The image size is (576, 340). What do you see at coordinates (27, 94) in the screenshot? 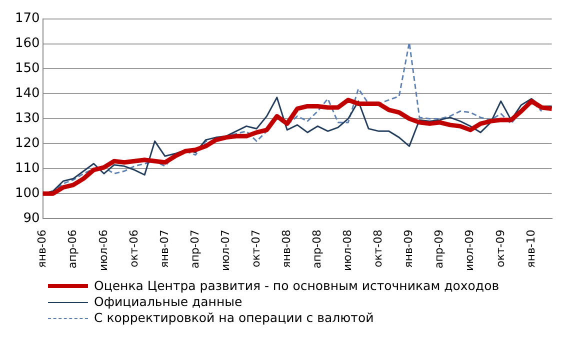
I see `y-tick-label: 140` at bounding box center [27, 94].